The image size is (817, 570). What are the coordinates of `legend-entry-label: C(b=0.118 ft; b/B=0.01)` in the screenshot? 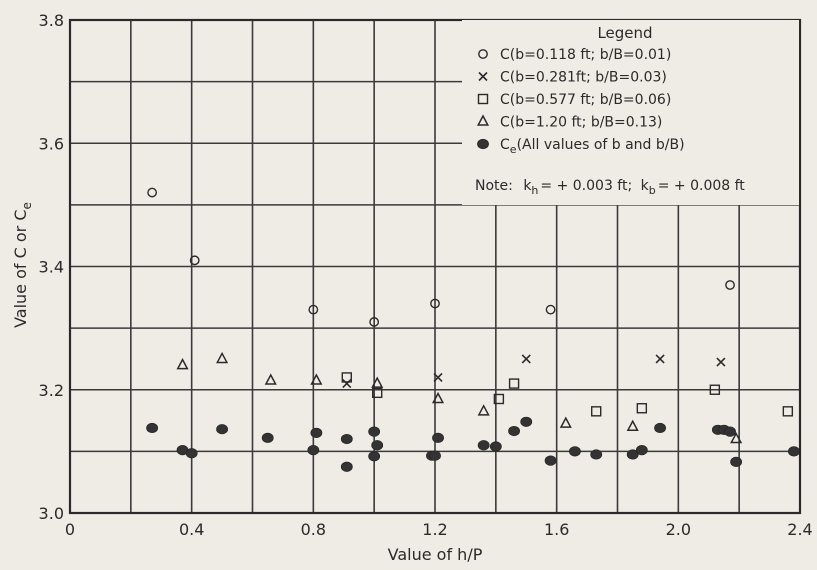 It's located at (585, 55).